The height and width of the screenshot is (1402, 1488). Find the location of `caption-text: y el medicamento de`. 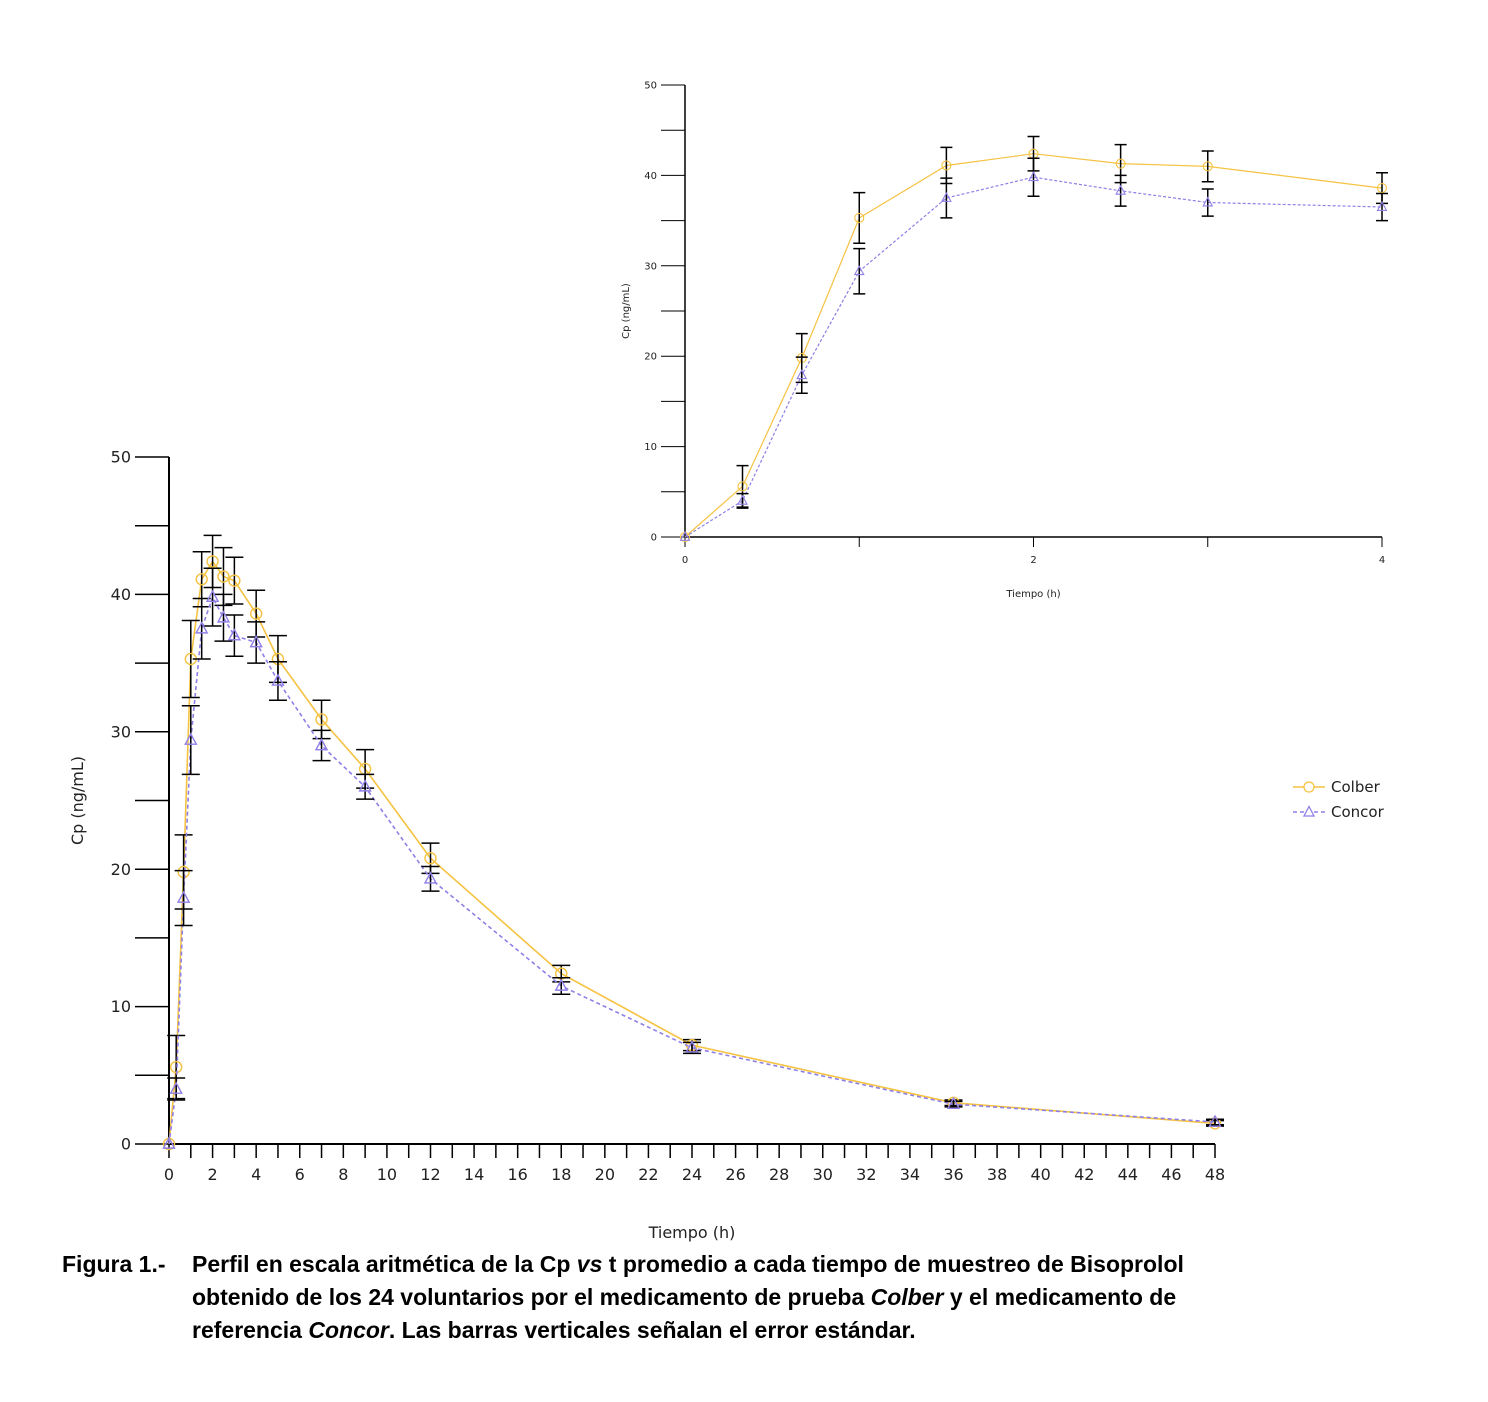

caption-text: y el medicamento de is located at coordinates (1060, 1297).